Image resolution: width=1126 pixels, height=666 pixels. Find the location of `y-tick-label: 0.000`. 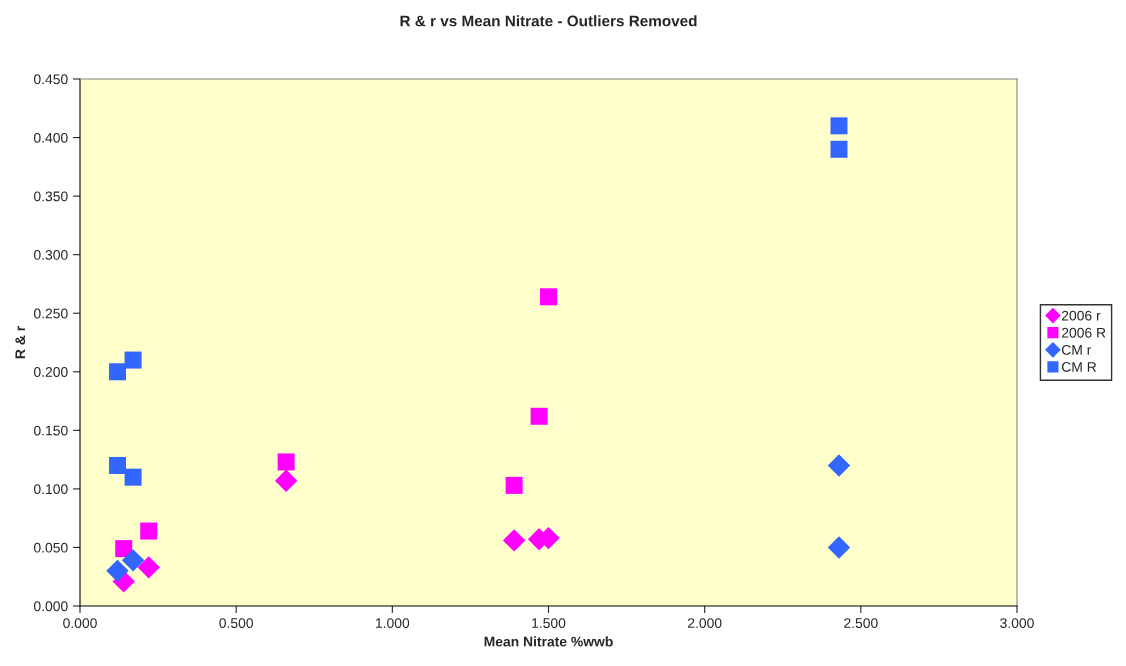

y-tick-label: 0.000 is located at coordinates (50, 606).